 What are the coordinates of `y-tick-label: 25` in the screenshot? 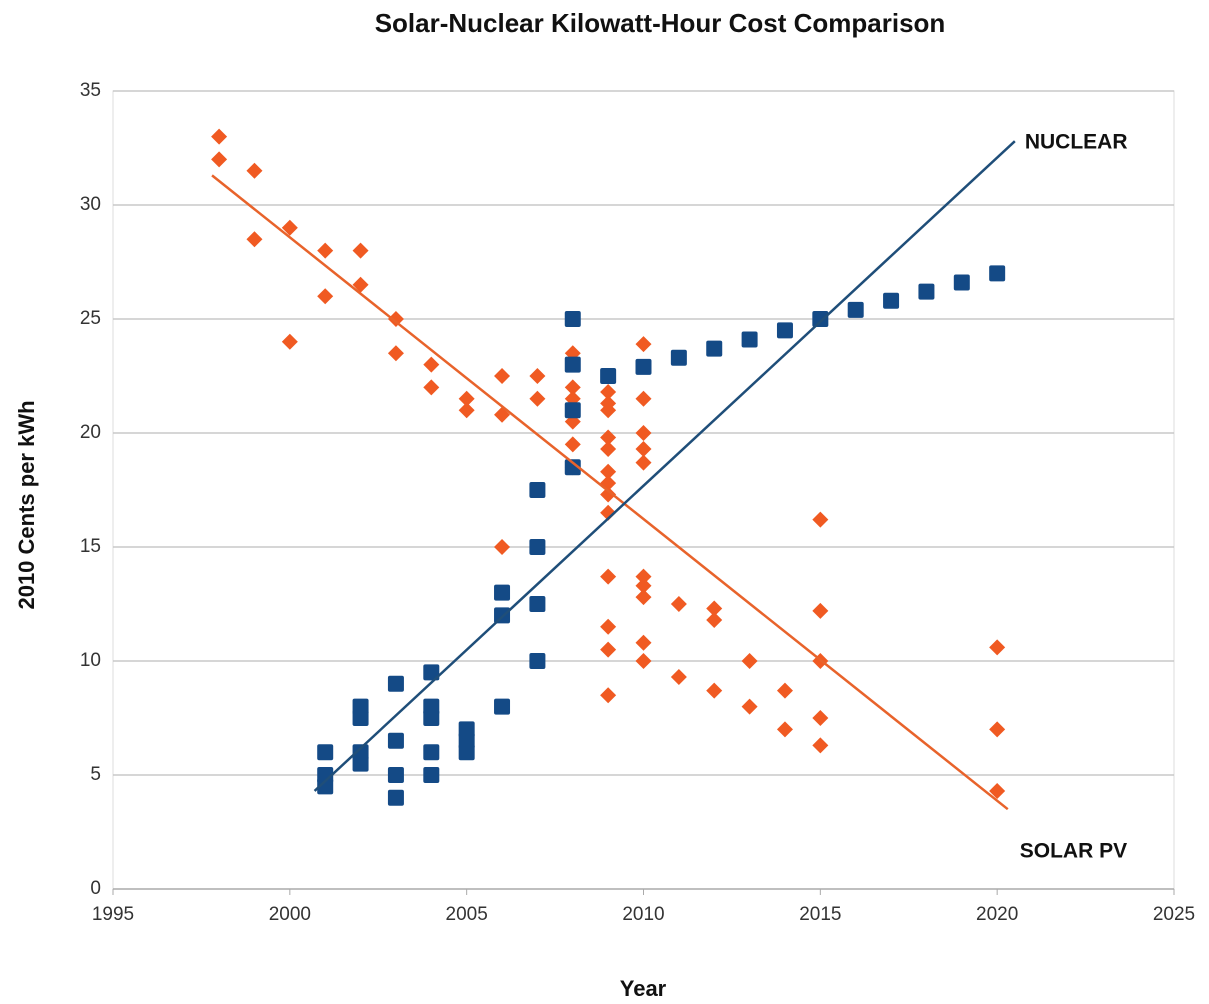 It's located at (90, 318).